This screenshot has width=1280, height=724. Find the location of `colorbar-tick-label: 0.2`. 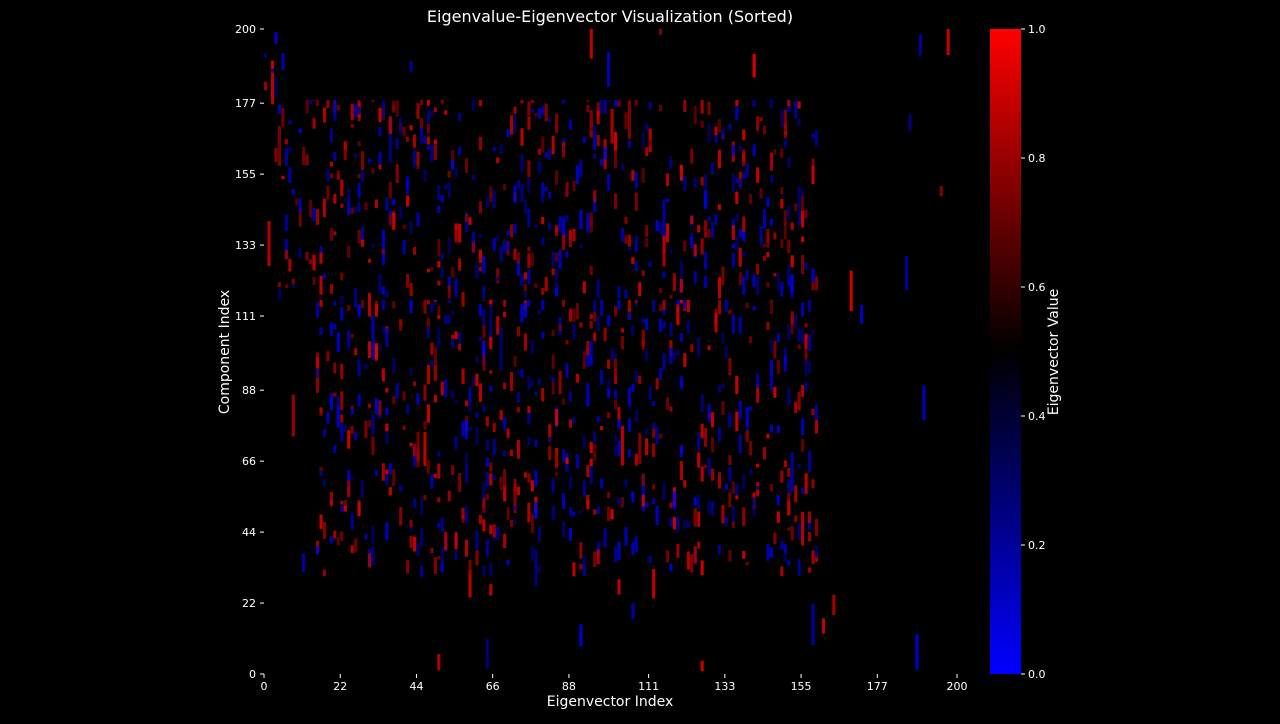

colorbar-tick-label: 0.2 is located at coordinates (1037, 545).